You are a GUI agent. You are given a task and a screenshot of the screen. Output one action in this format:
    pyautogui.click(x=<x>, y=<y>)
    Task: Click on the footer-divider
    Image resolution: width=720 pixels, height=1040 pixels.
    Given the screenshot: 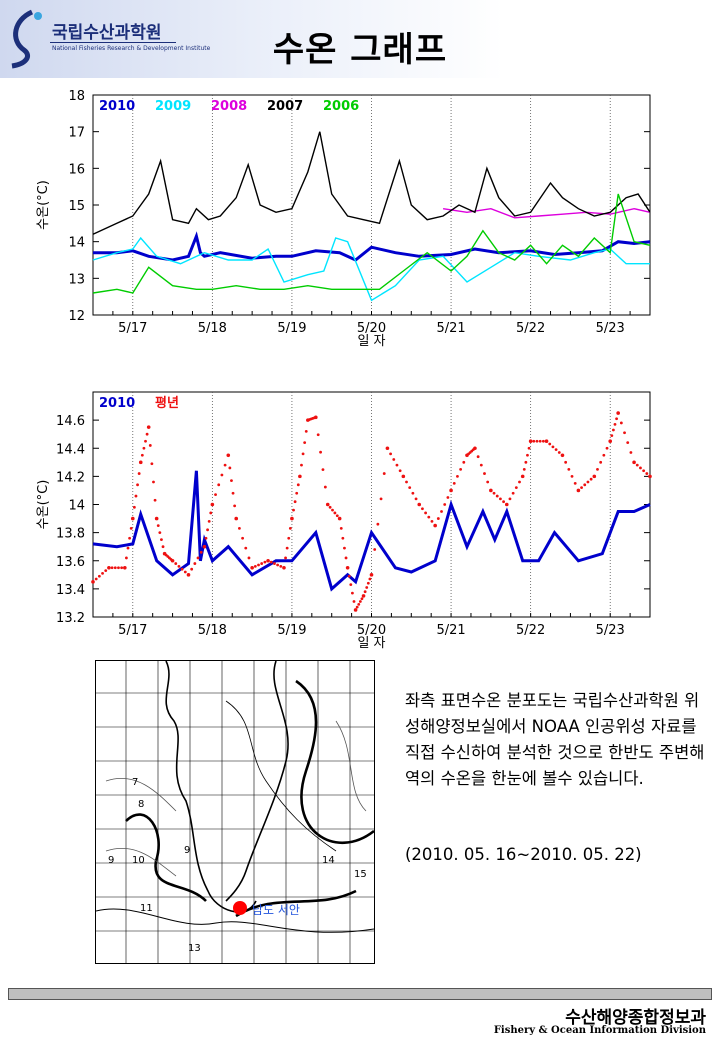 What is the action you would take?
    pyautogui.click(x=360, y=994)
    